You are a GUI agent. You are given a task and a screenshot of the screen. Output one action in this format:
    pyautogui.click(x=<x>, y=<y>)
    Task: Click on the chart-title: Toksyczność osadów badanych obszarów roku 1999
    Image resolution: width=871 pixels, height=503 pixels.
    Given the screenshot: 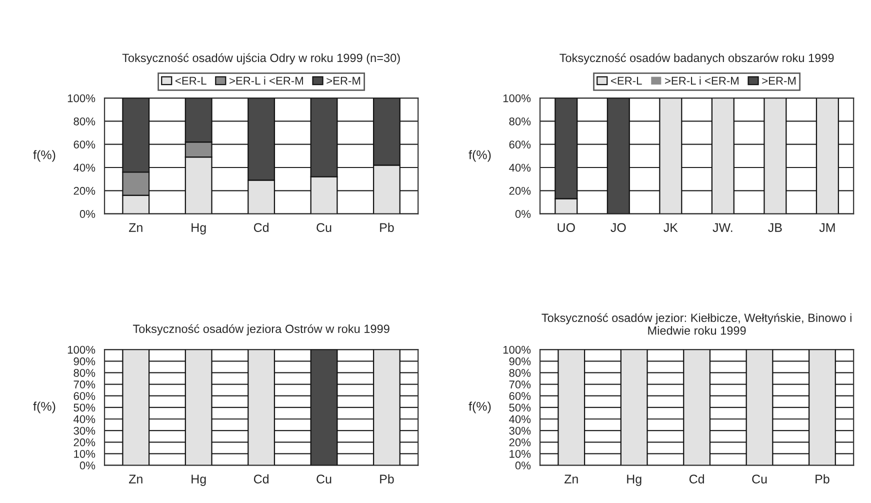 What is the action you would take?
    pyautogui.click(x=697, y=58)
    